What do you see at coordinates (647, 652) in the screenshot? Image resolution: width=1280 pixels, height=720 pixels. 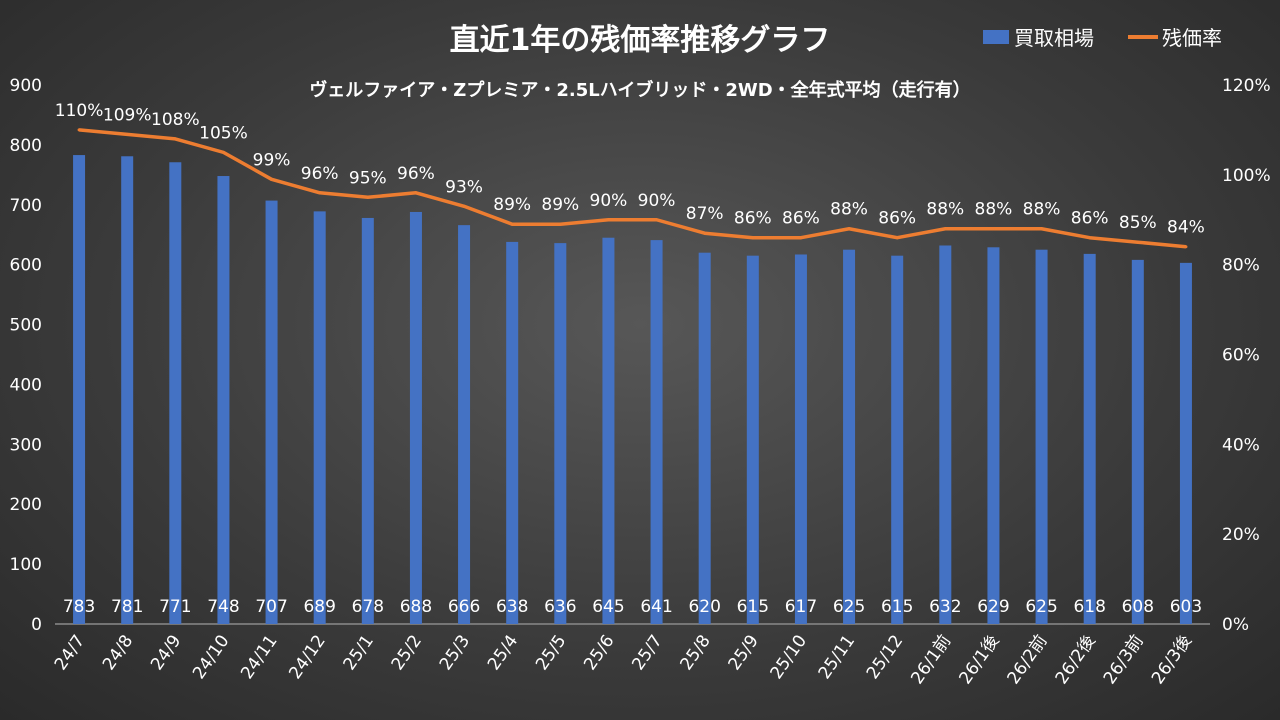 I see `x-tick-label: 25/7` at bounding box center [647, 652].